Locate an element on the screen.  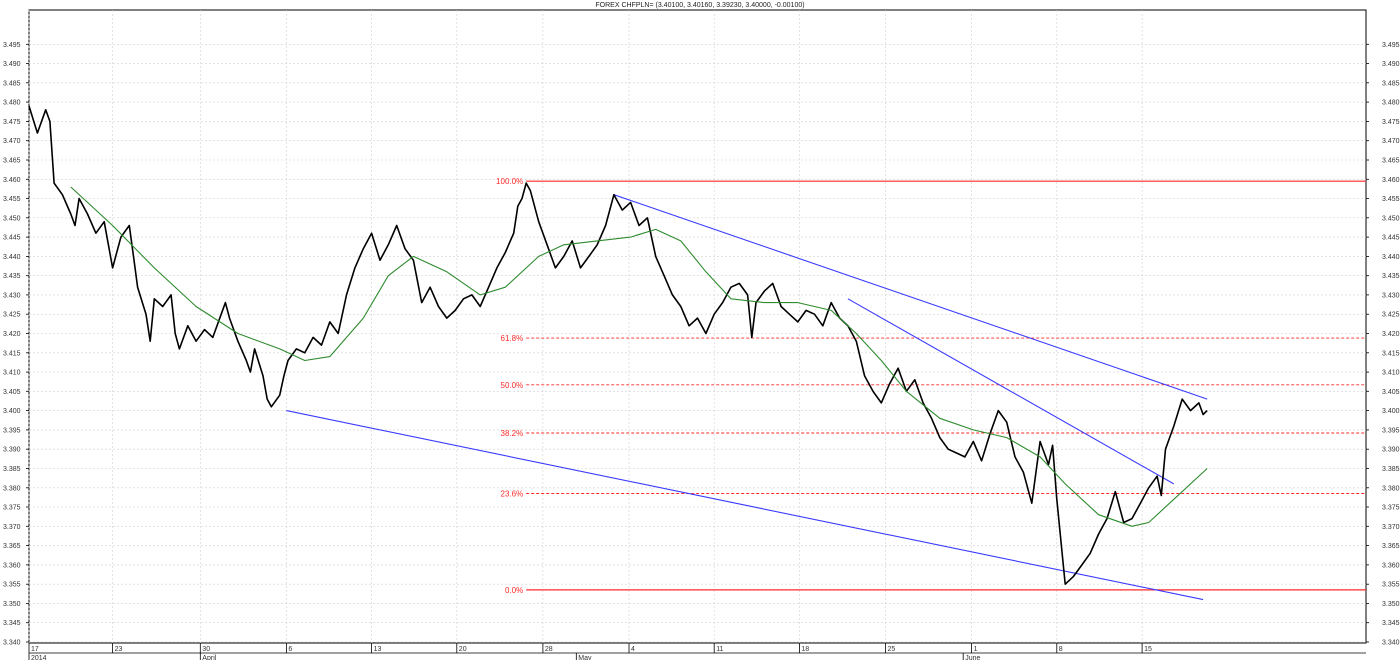
y-tick-label-right: 3.390 is located at coordinates (1391, 450).